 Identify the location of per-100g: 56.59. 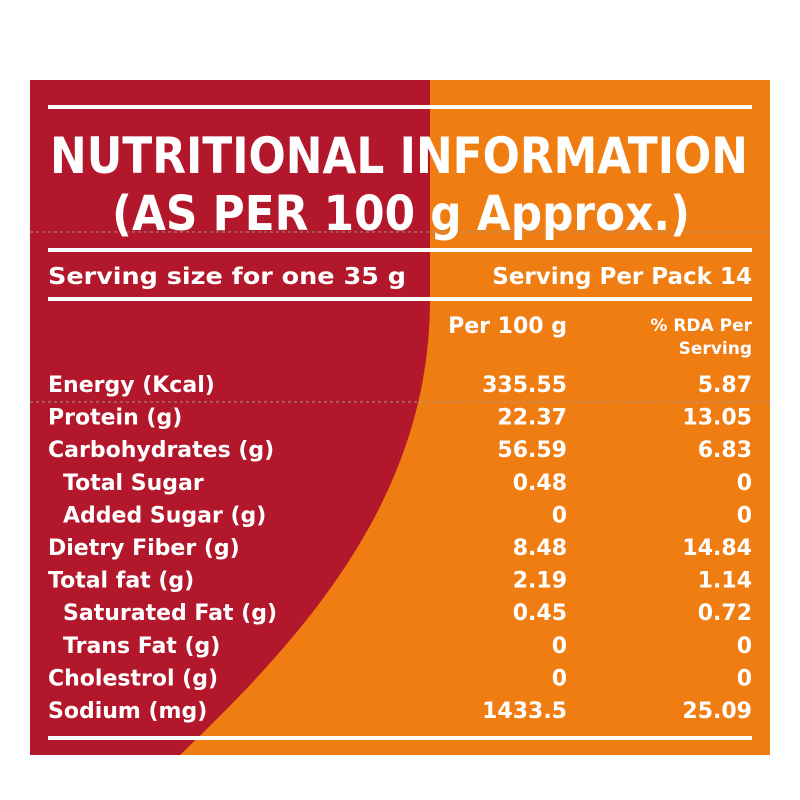
(532, 450).